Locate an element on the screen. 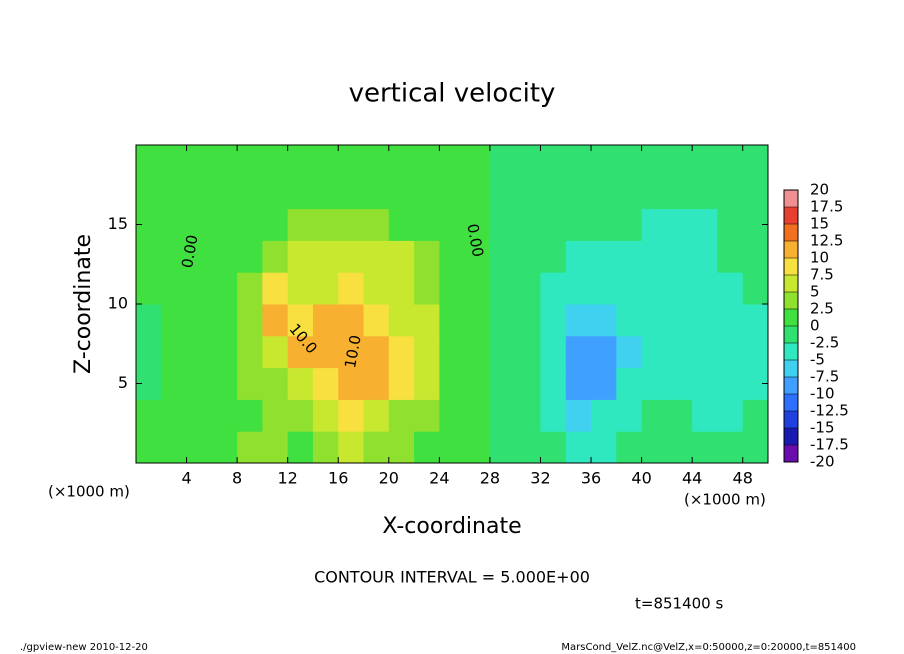  x-tick-label: 4 is located at coordinates (186, 478).